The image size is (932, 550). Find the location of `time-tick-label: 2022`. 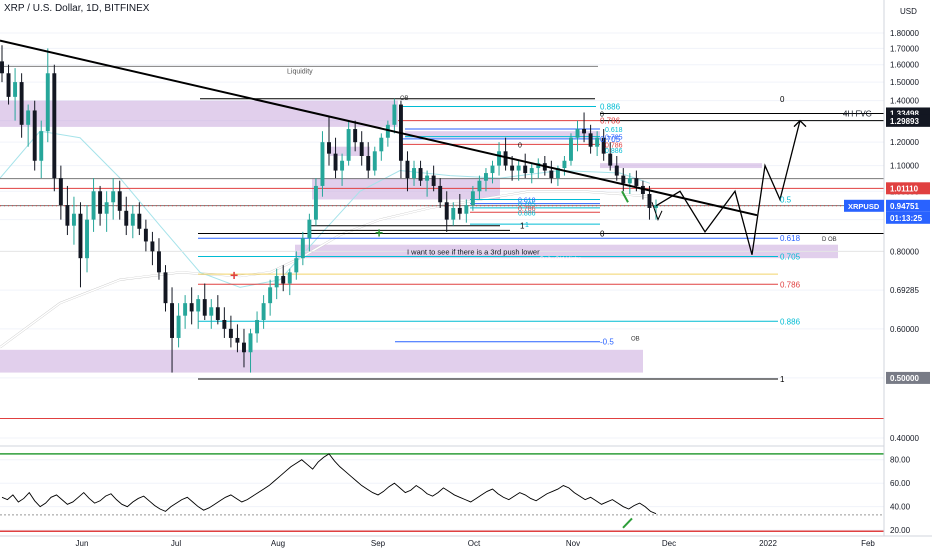

time-tick-label: 2022 is located at coordinates (768, 543).